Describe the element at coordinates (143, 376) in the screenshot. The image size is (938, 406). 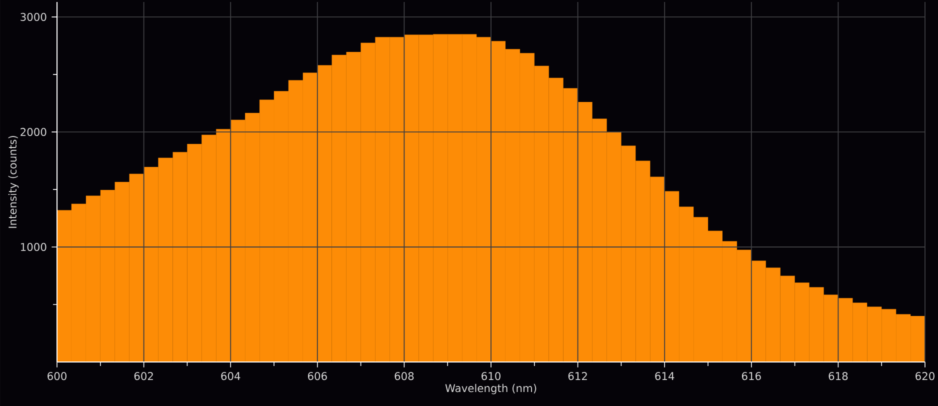
I see `x-tick-label: 602` at that location.